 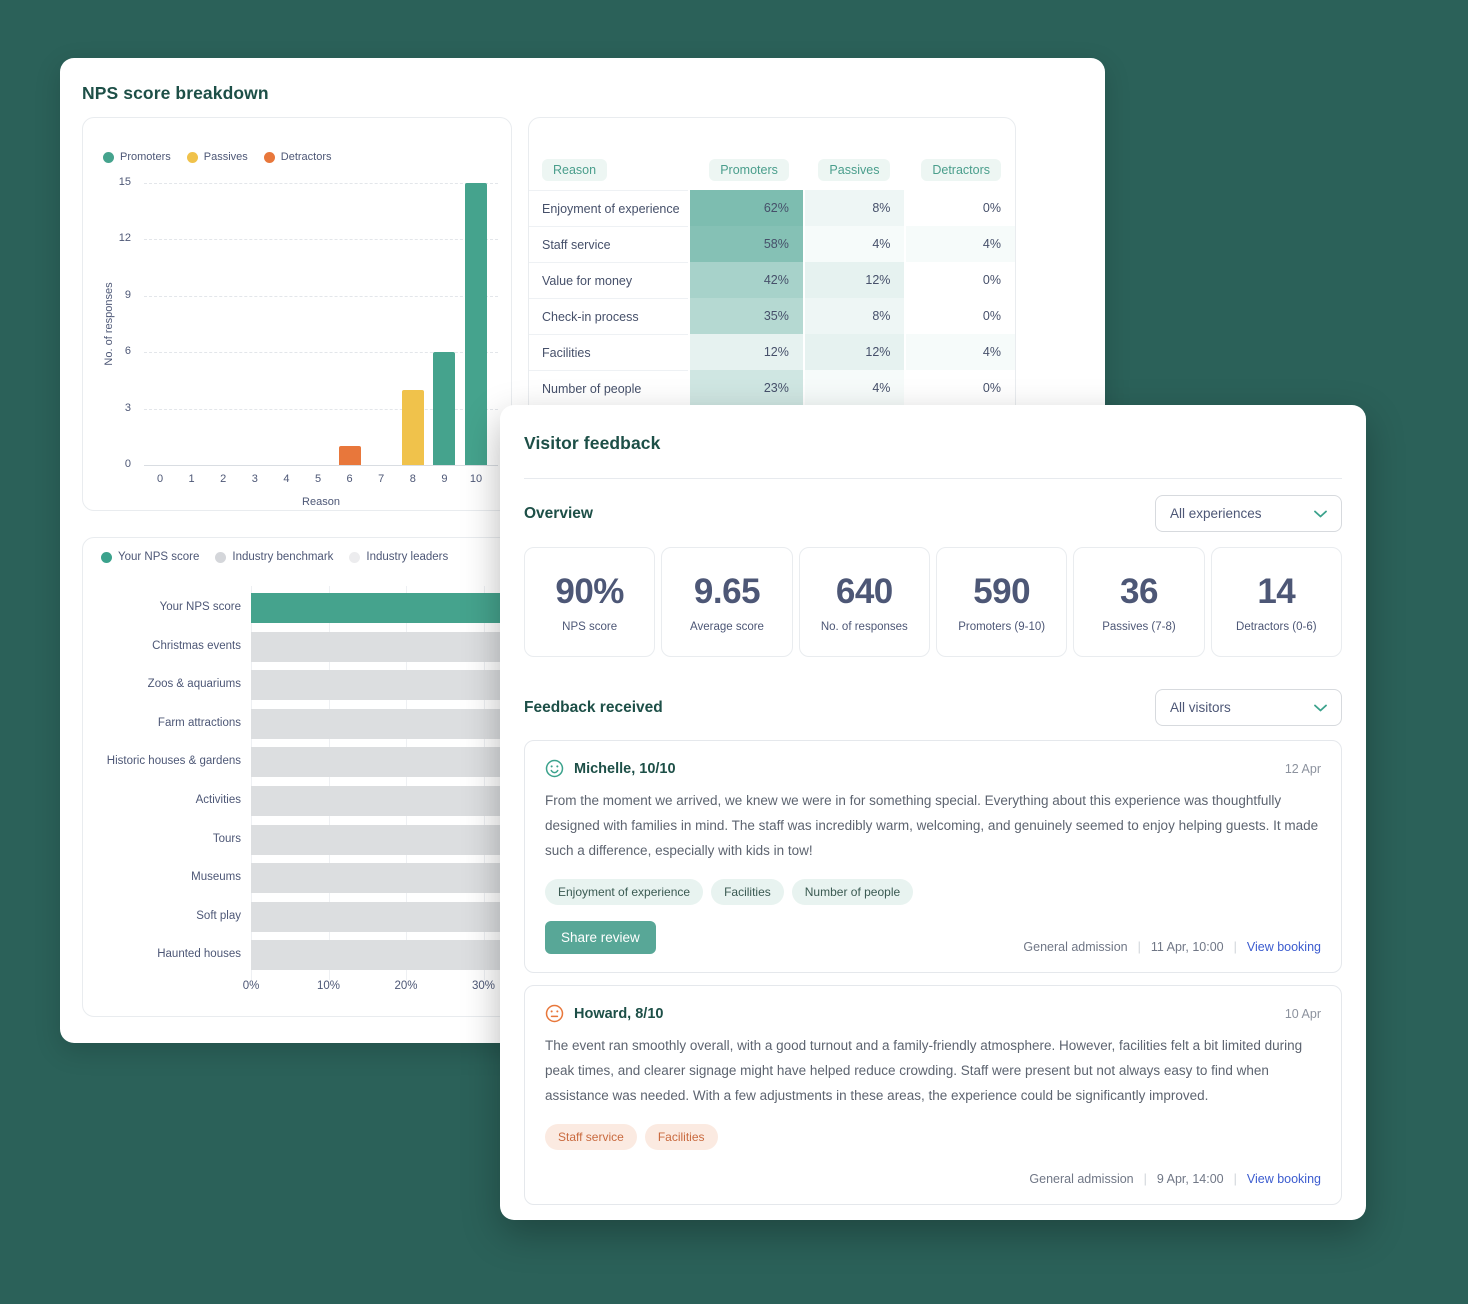 I want to click on y-tick-label: 6, so click(x=127, y=351).